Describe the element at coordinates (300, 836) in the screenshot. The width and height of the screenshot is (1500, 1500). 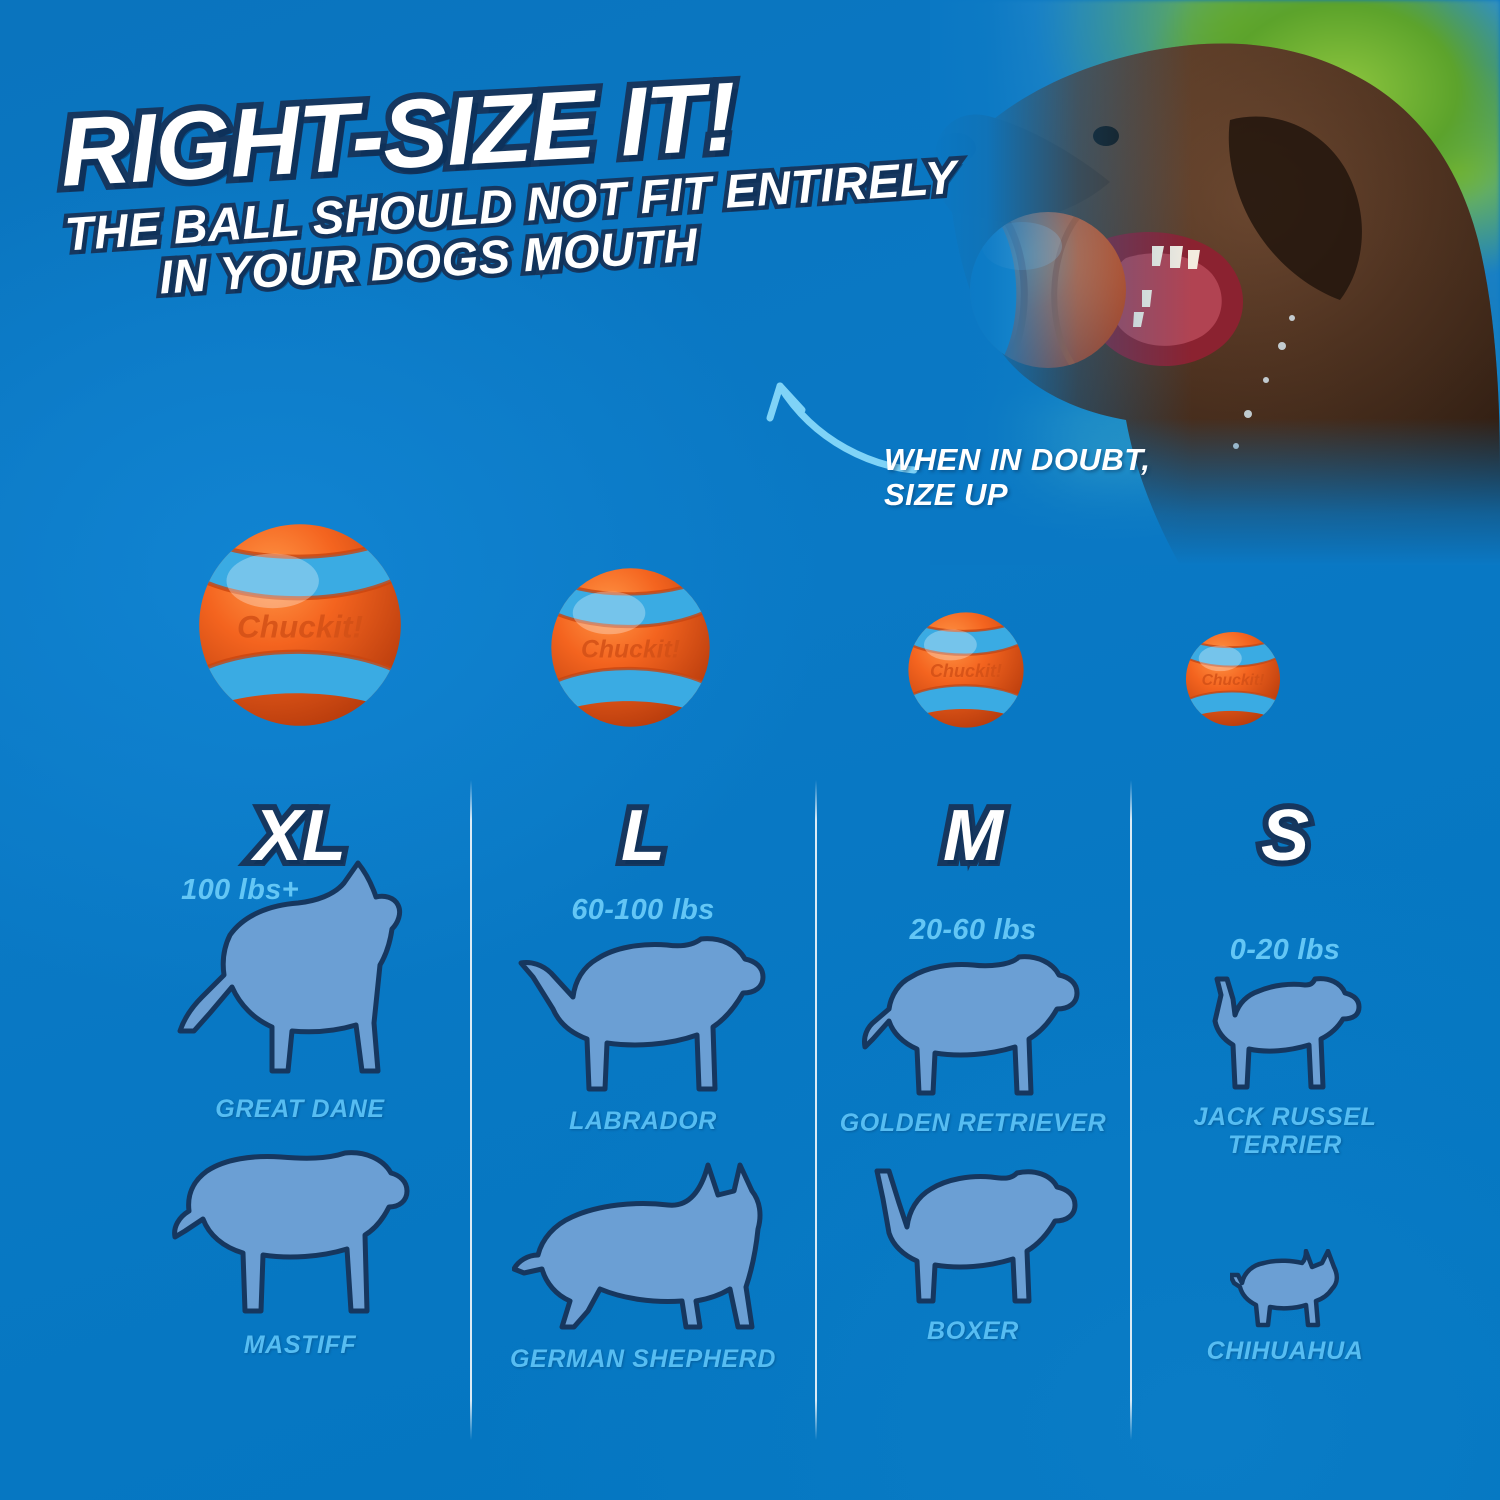
I see `size-label-xl: XL` at that location.